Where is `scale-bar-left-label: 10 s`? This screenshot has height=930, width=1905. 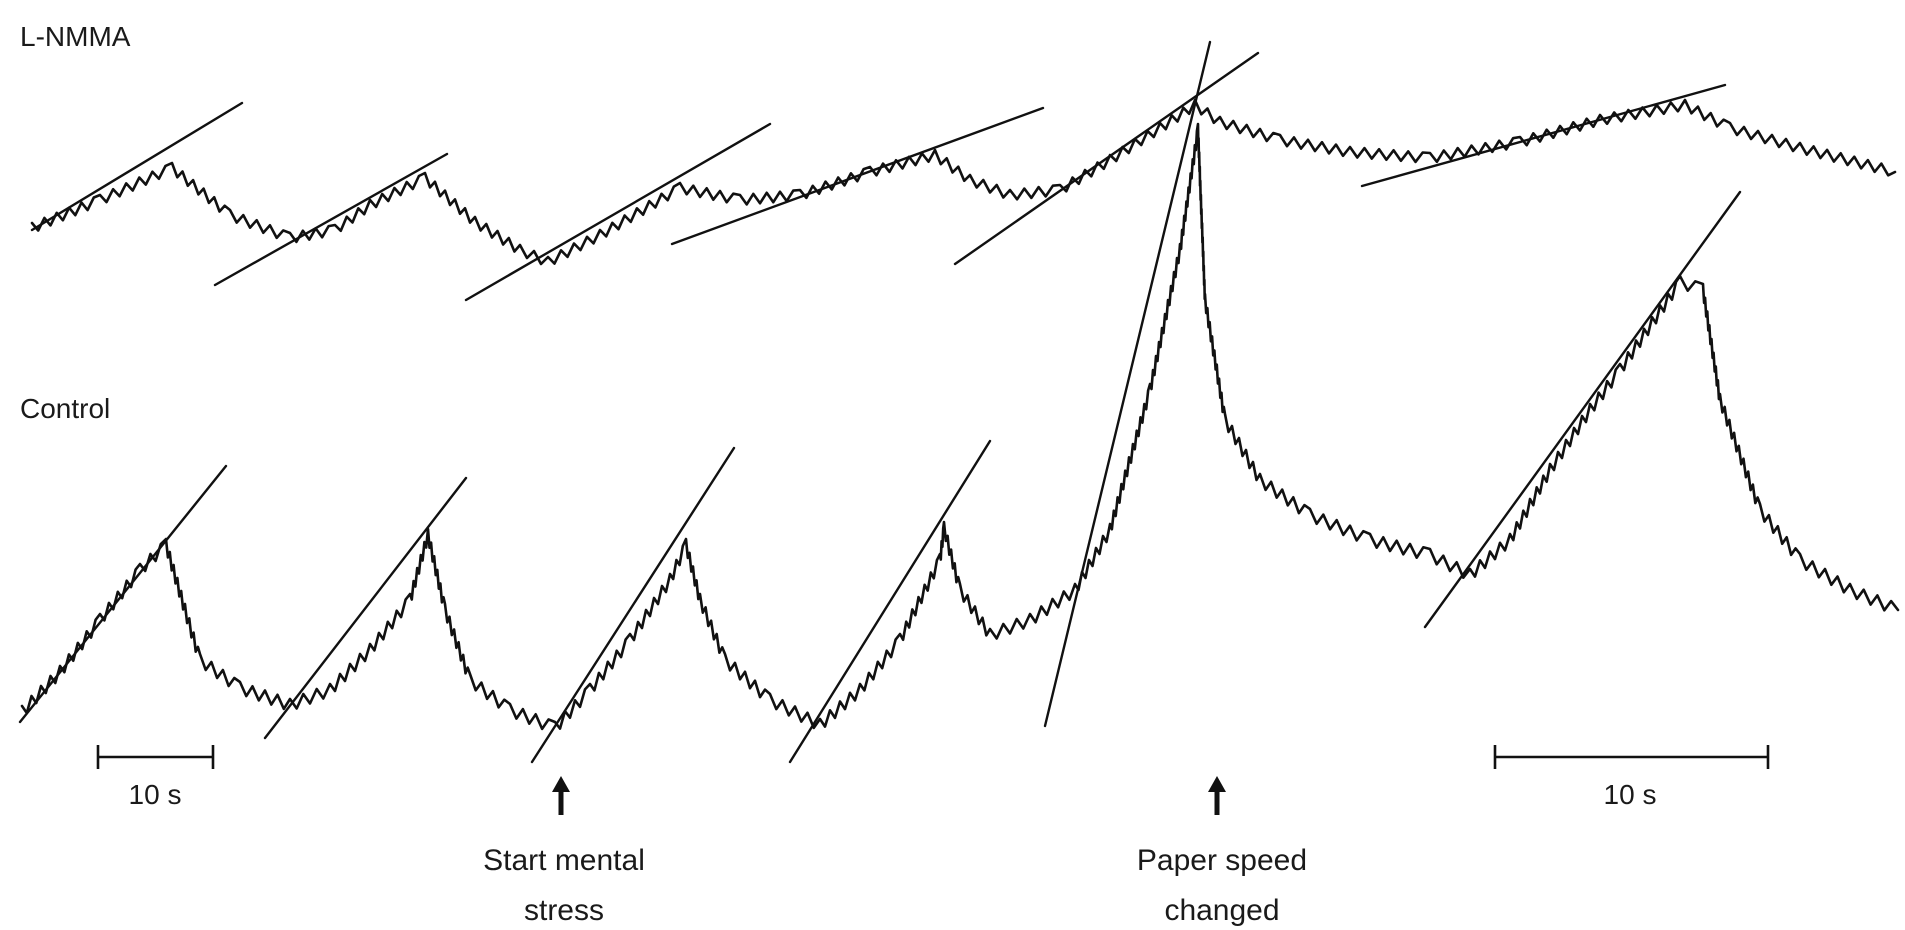 scale-bar-left-label: 10 s is located at coordinates (155, 794).